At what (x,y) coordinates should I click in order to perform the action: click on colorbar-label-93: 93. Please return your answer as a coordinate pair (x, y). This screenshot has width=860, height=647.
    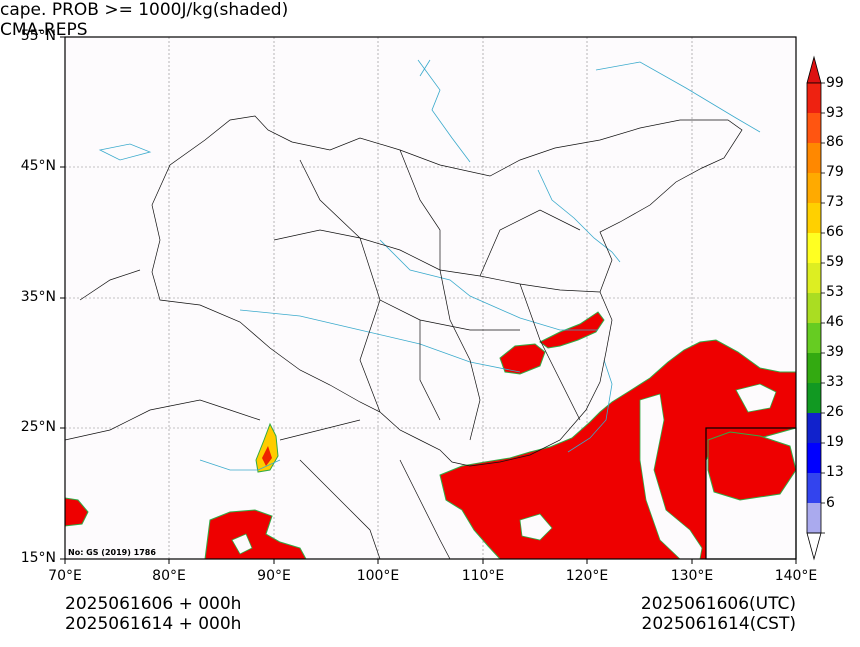
    Looking at the image, I should click on (835, 113).